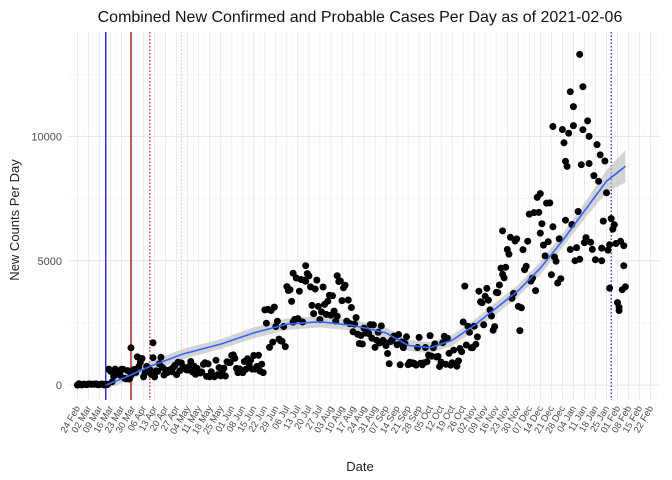 The image size is (672, 480). What do you see at coordinates (59, 386) in the screenshot?
I see `y-tick-label: 0` at bounding box center [59, 386].